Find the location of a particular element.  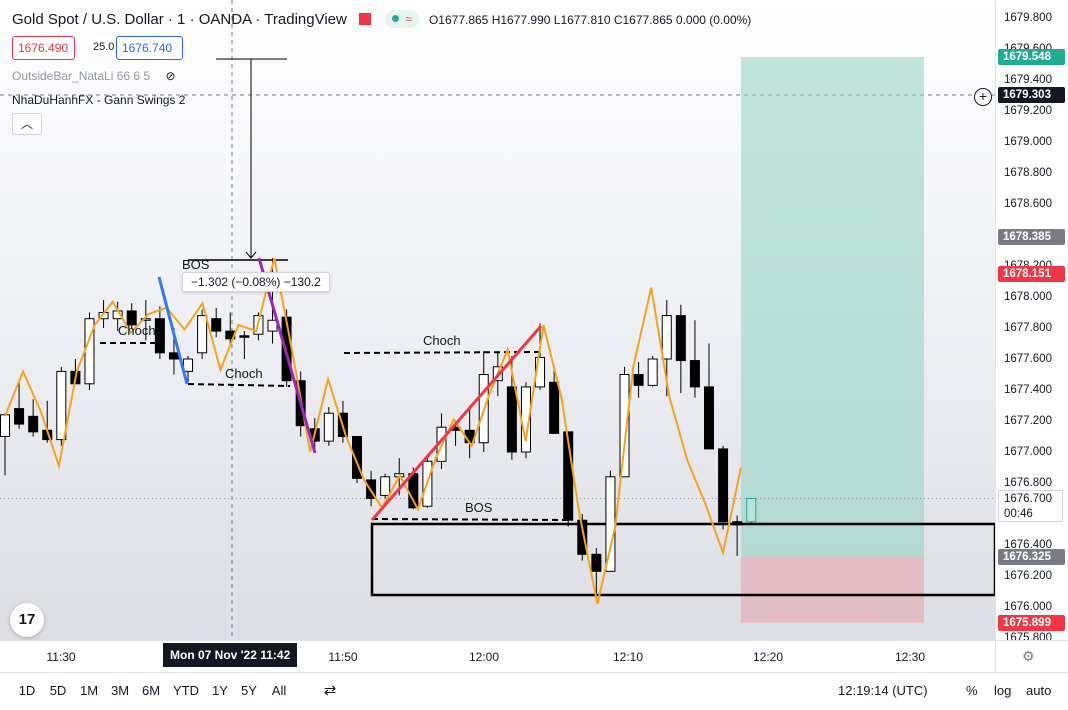

stop-zone is located at coordinates (832, 589).